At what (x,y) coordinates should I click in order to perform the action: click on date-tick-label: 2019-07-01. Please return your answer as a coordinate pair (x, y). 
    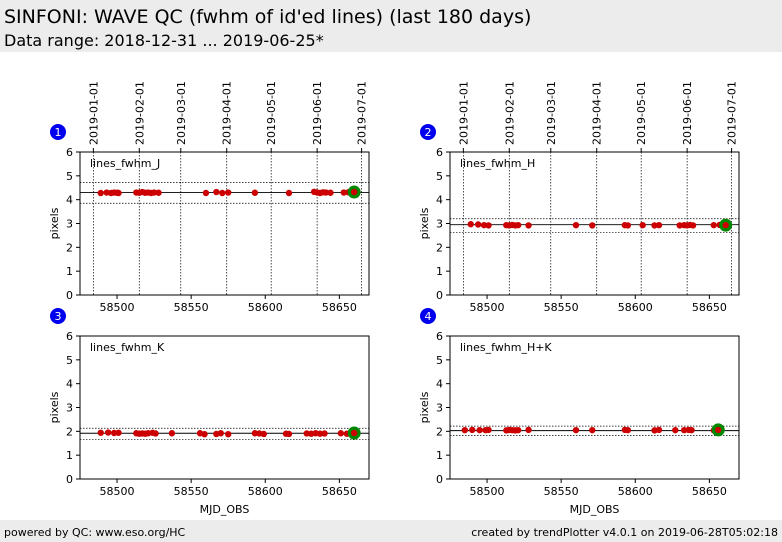
    Looking at the image, I should click on (362, 113).